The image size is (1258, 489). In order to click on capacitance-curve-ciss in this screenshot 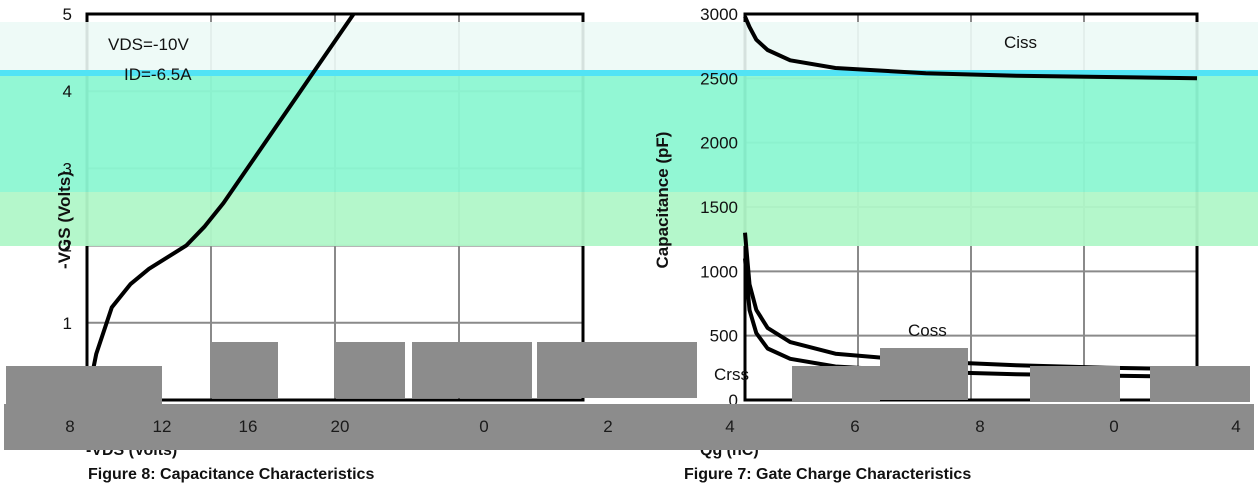, I will do `click(970, 48)`.